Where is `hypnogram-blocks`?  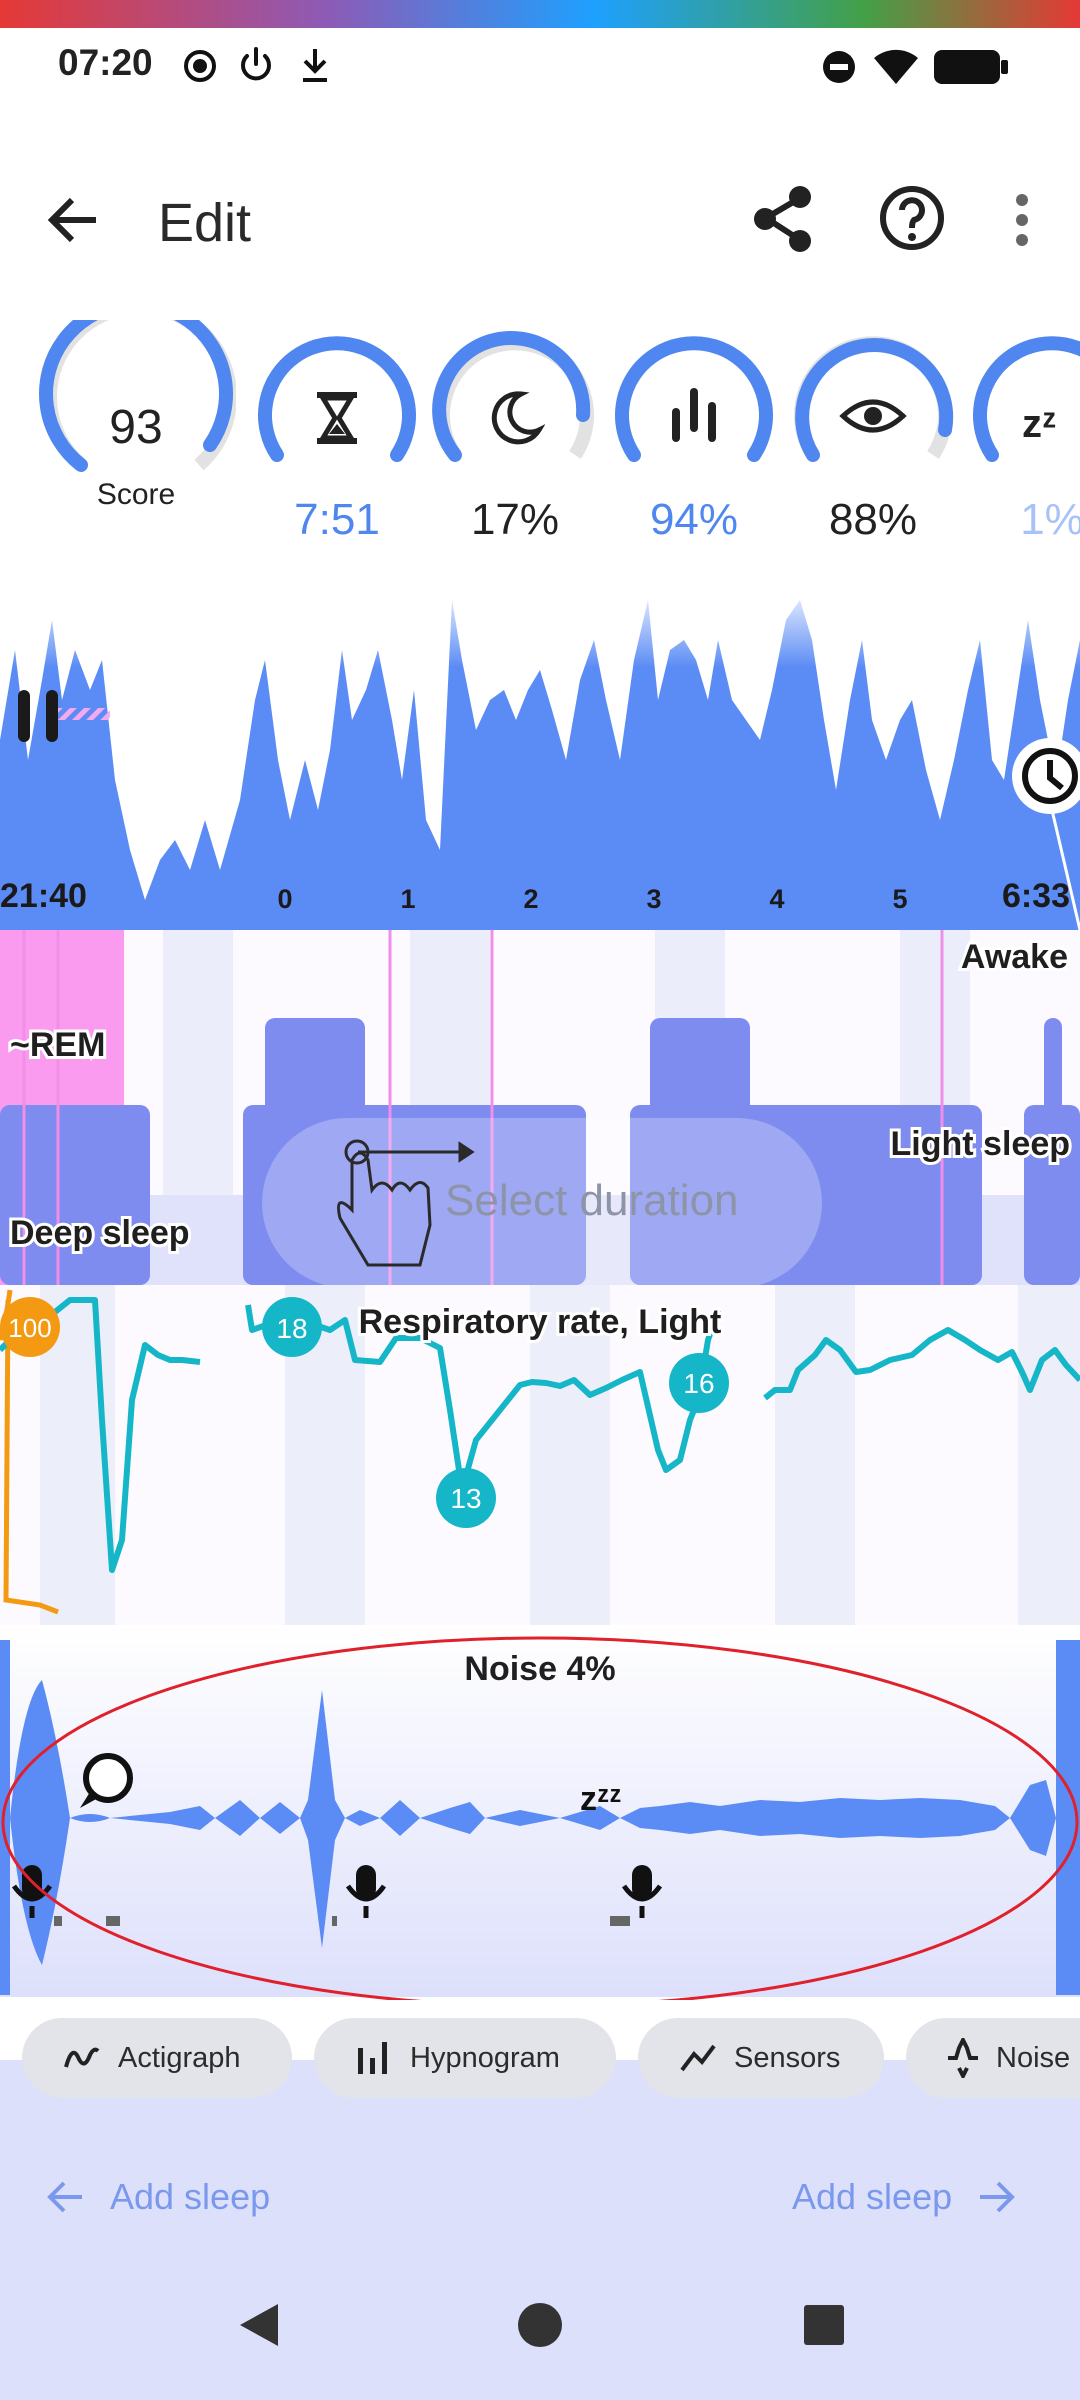
hypnogram-blocks is located at coordinates (540, 1151).